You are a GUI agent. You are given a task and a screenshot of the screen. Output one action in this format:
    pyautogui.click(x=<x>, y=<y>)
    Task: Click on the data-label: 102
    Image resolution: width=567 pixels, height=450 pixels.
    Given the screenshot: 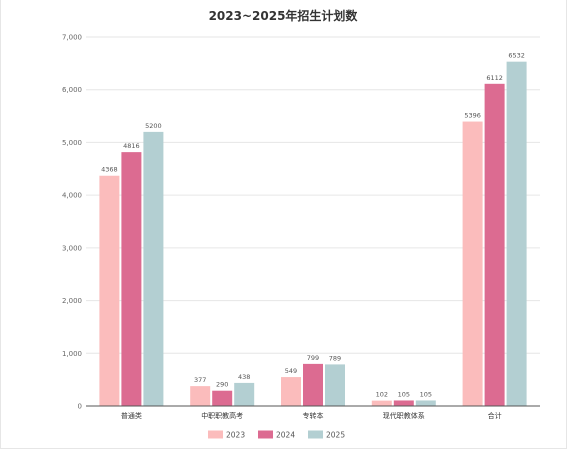 What is the action you would take?
    pyautogui.click(x=382, y=395)
    